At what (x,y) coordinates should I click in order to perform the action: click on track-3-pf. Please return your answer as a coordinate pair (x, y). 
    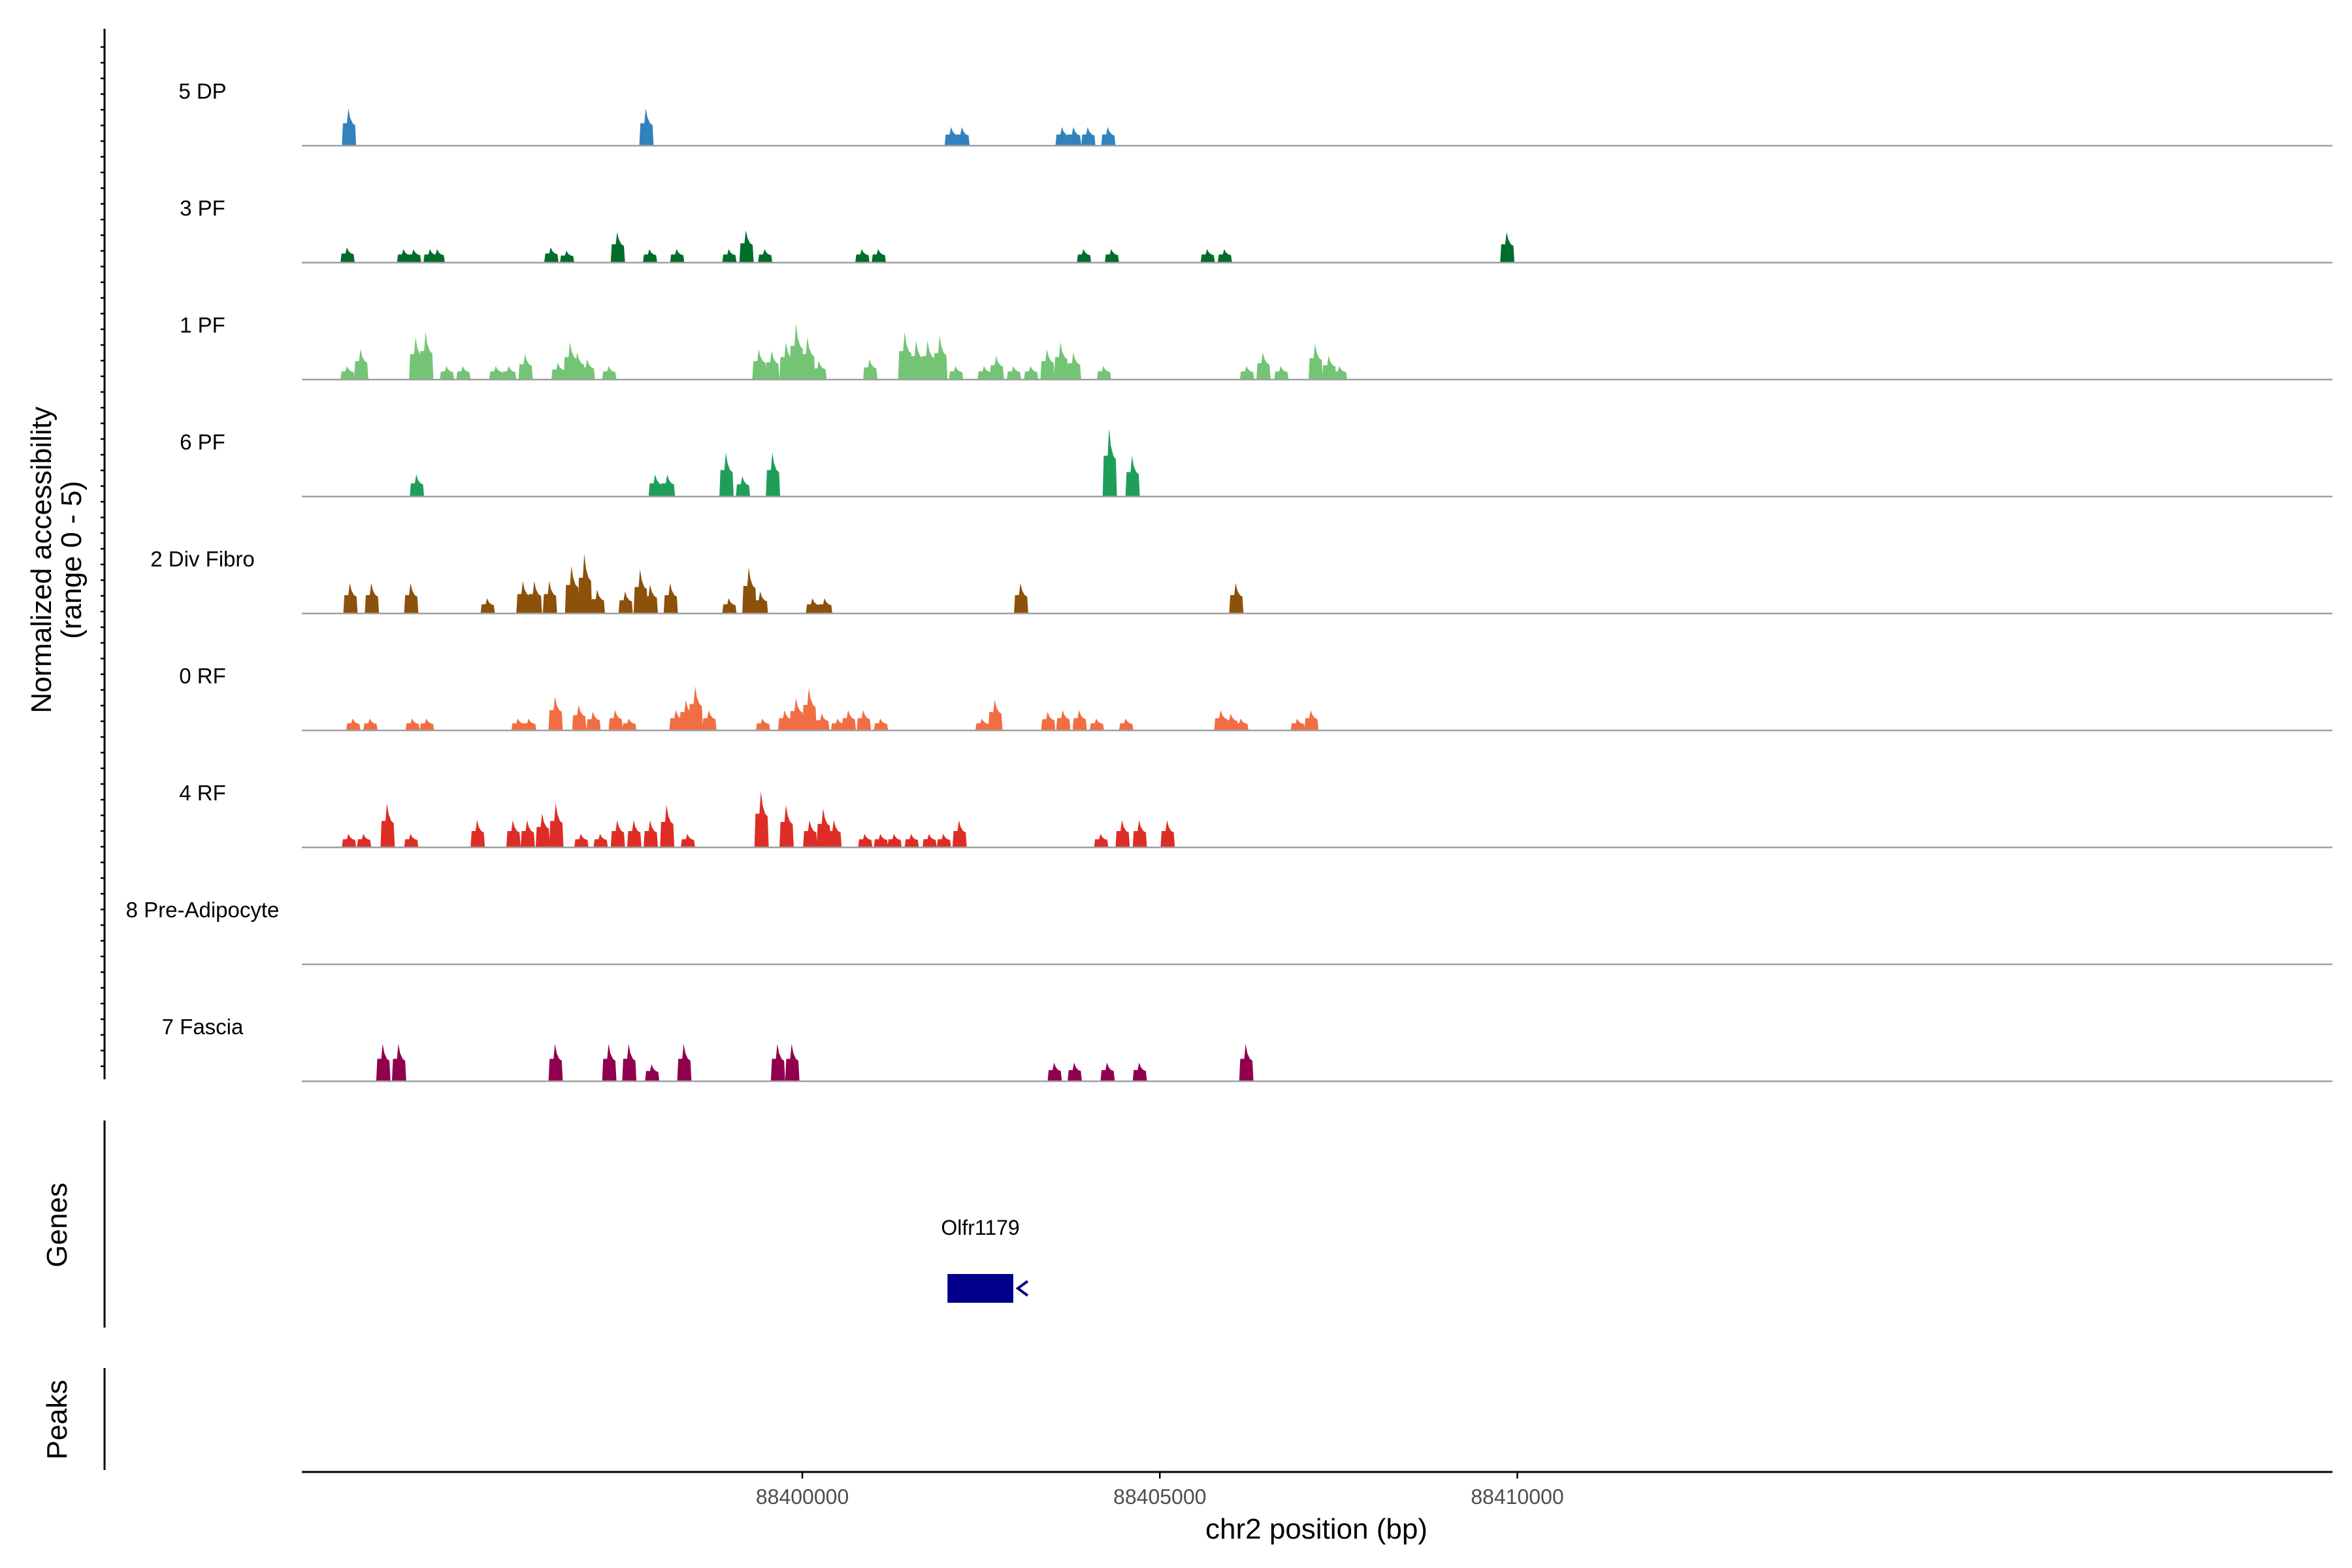
    Looking at the image, I should click on (1317, 247).